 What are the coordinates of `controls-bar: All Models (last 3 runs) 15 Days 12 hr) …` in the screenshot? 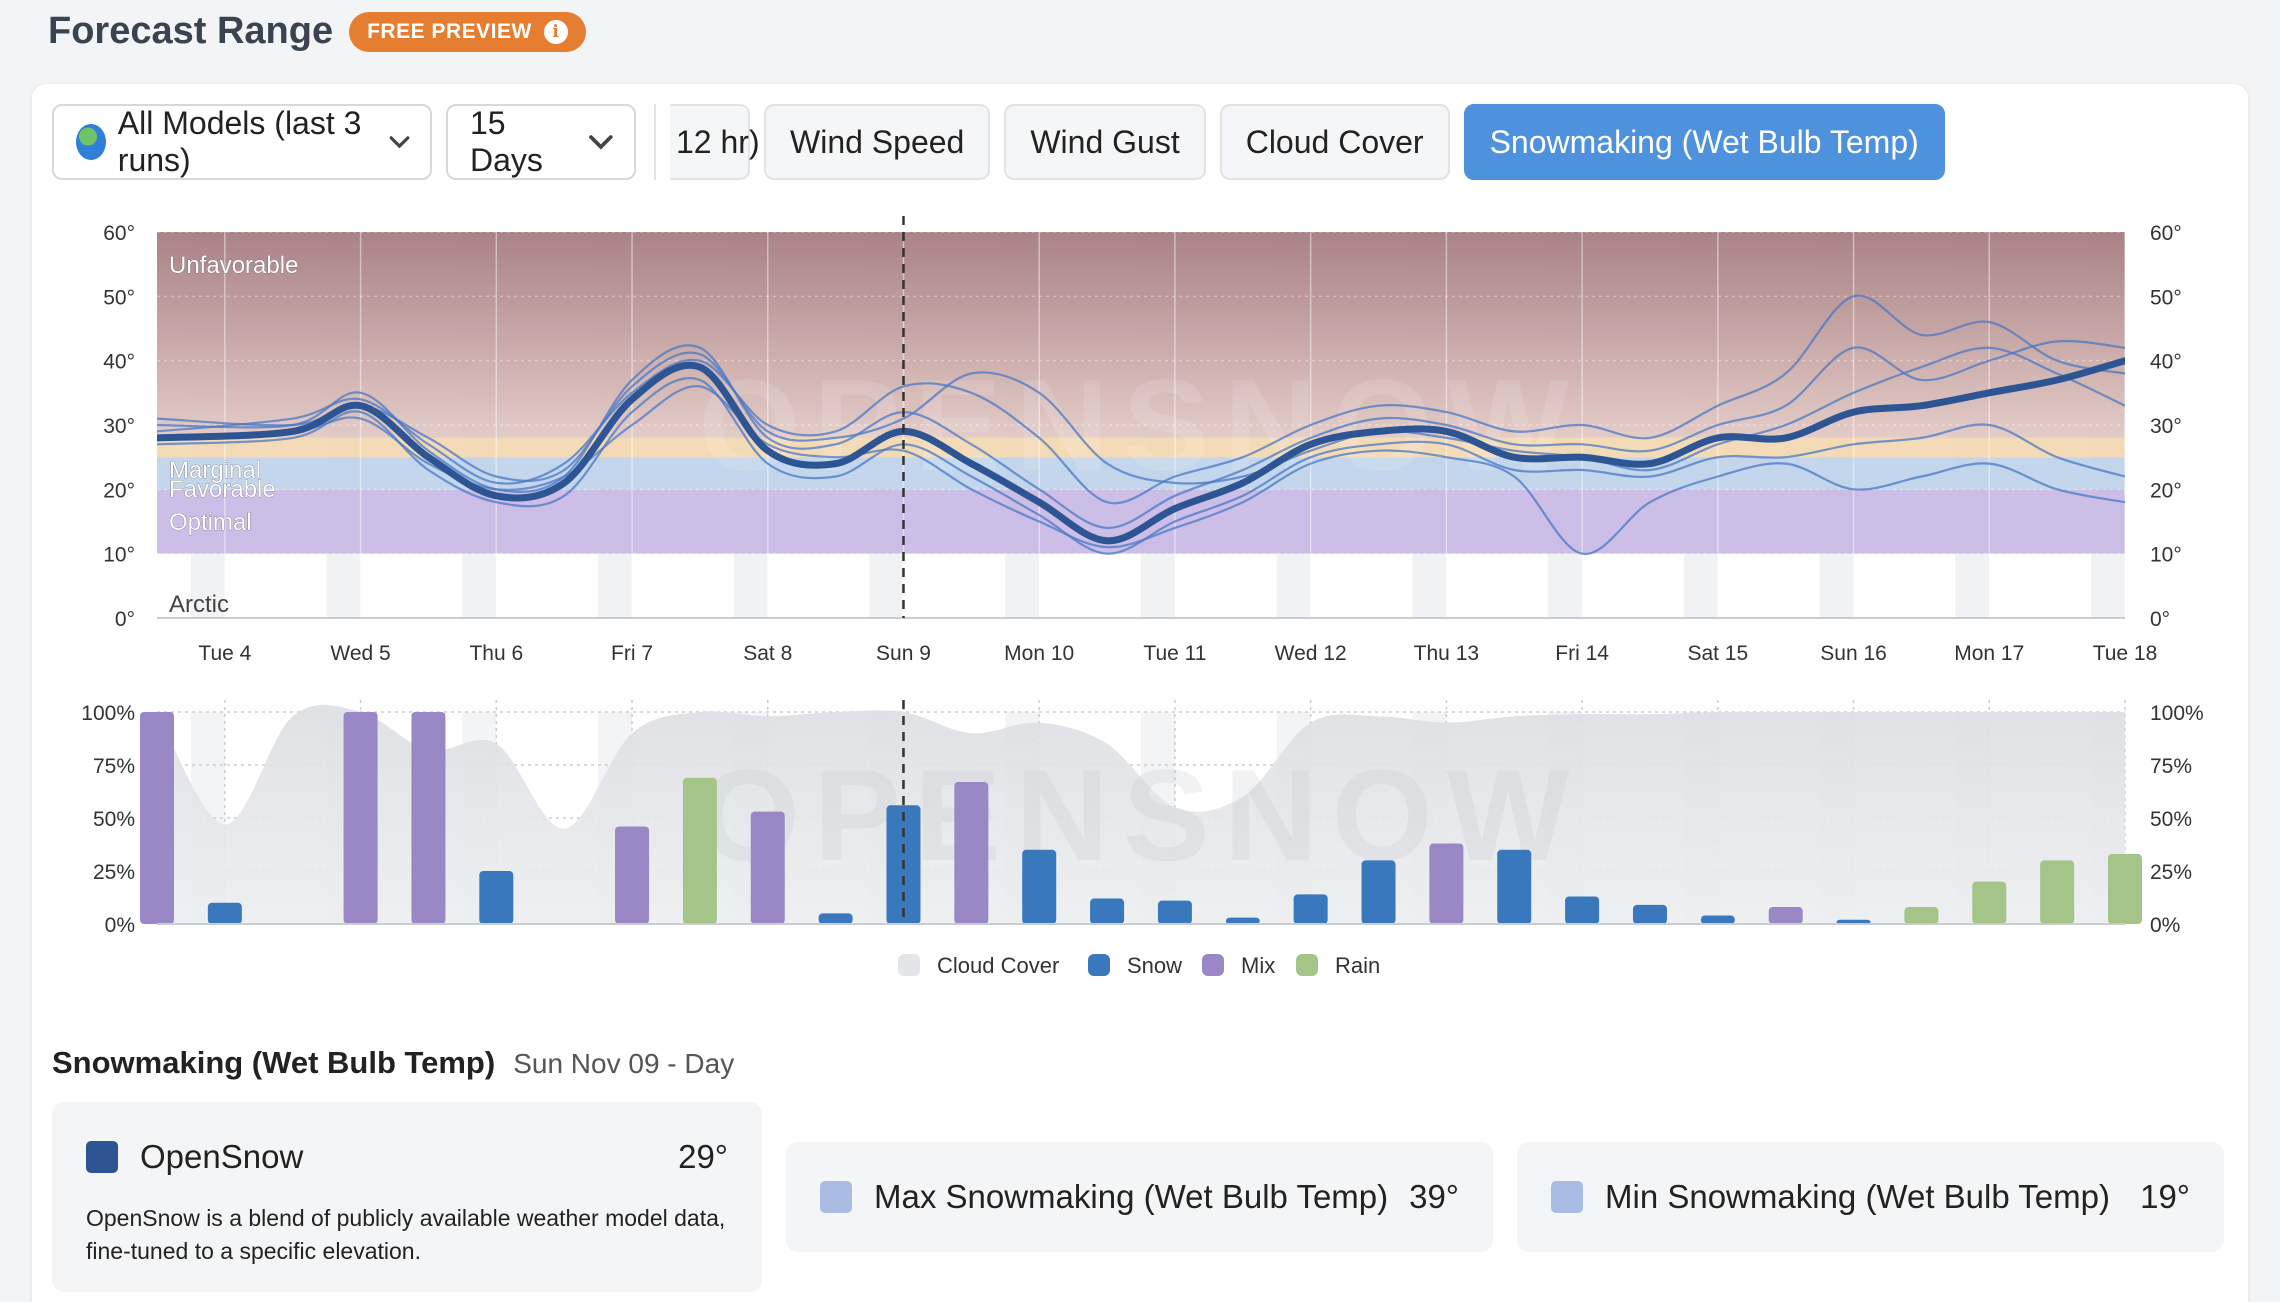 It's located at (998, 142).